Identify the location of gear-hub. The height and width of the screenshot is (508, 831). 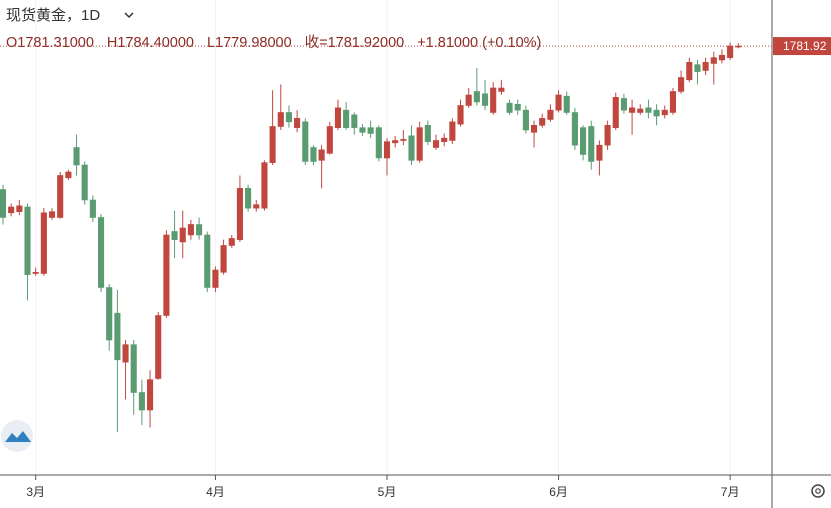
(818, 491).